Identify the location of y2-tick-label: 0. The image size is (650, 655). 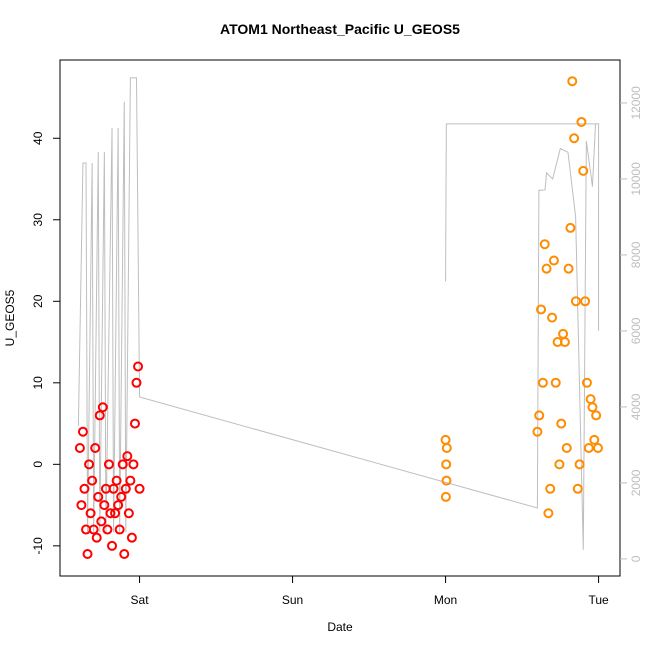
(636, 558).